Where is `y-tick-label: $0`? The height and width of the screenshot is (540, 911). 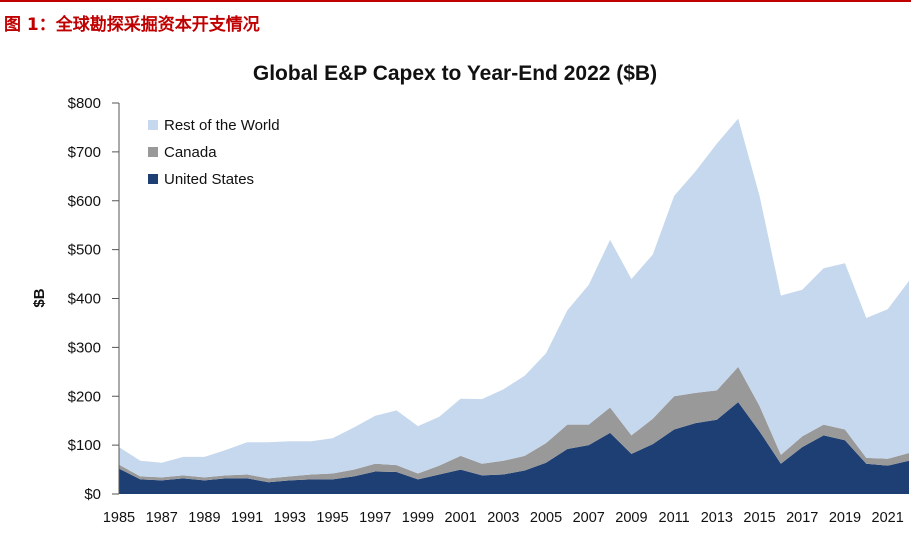 y-tick-label: $0 is located at coordinates (92, 494).